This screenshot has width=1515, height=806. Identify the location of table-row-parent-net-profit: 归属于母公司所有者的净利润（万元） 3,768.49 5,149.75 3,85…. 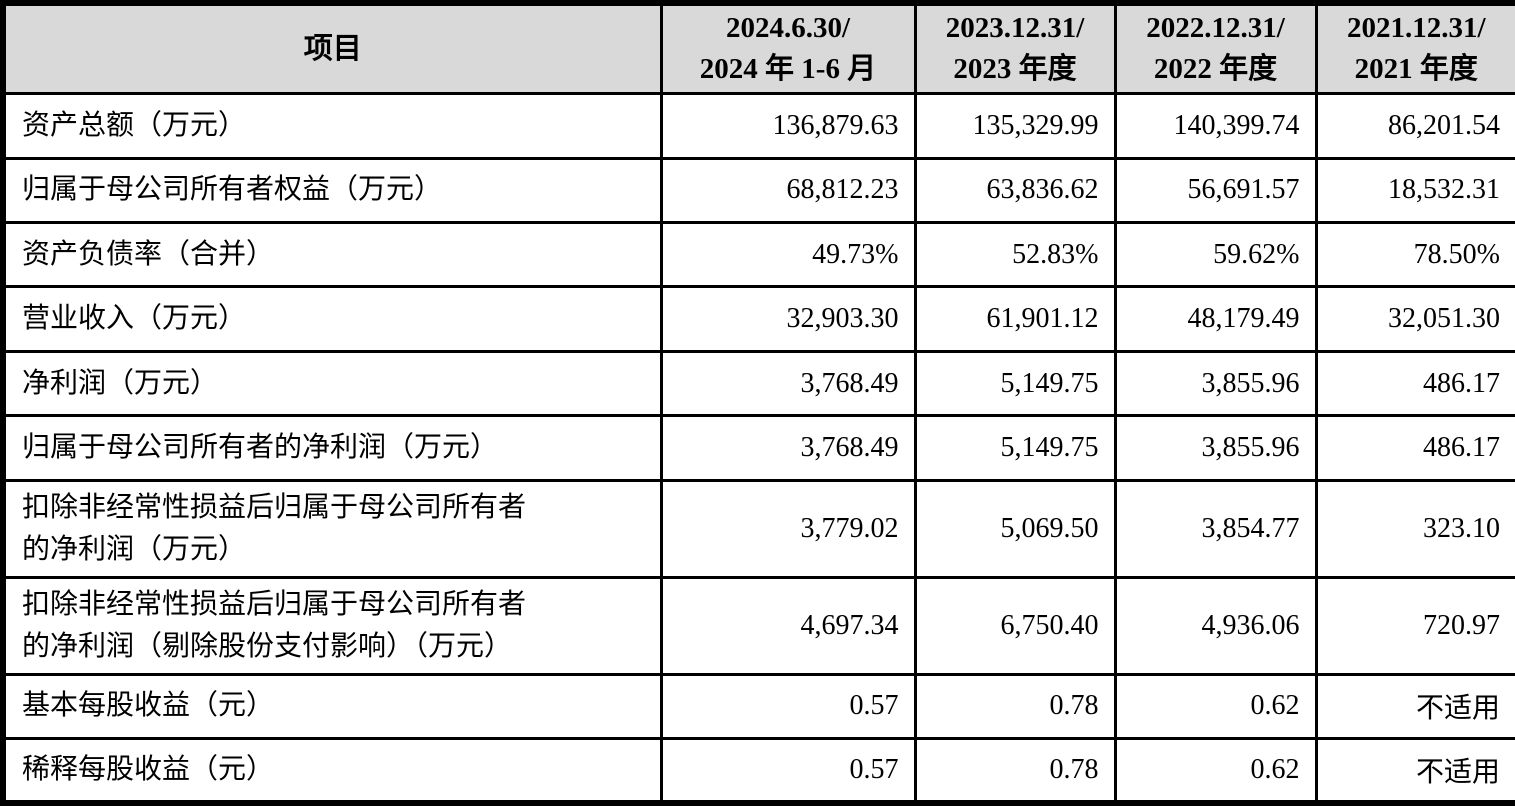
(758, 448).